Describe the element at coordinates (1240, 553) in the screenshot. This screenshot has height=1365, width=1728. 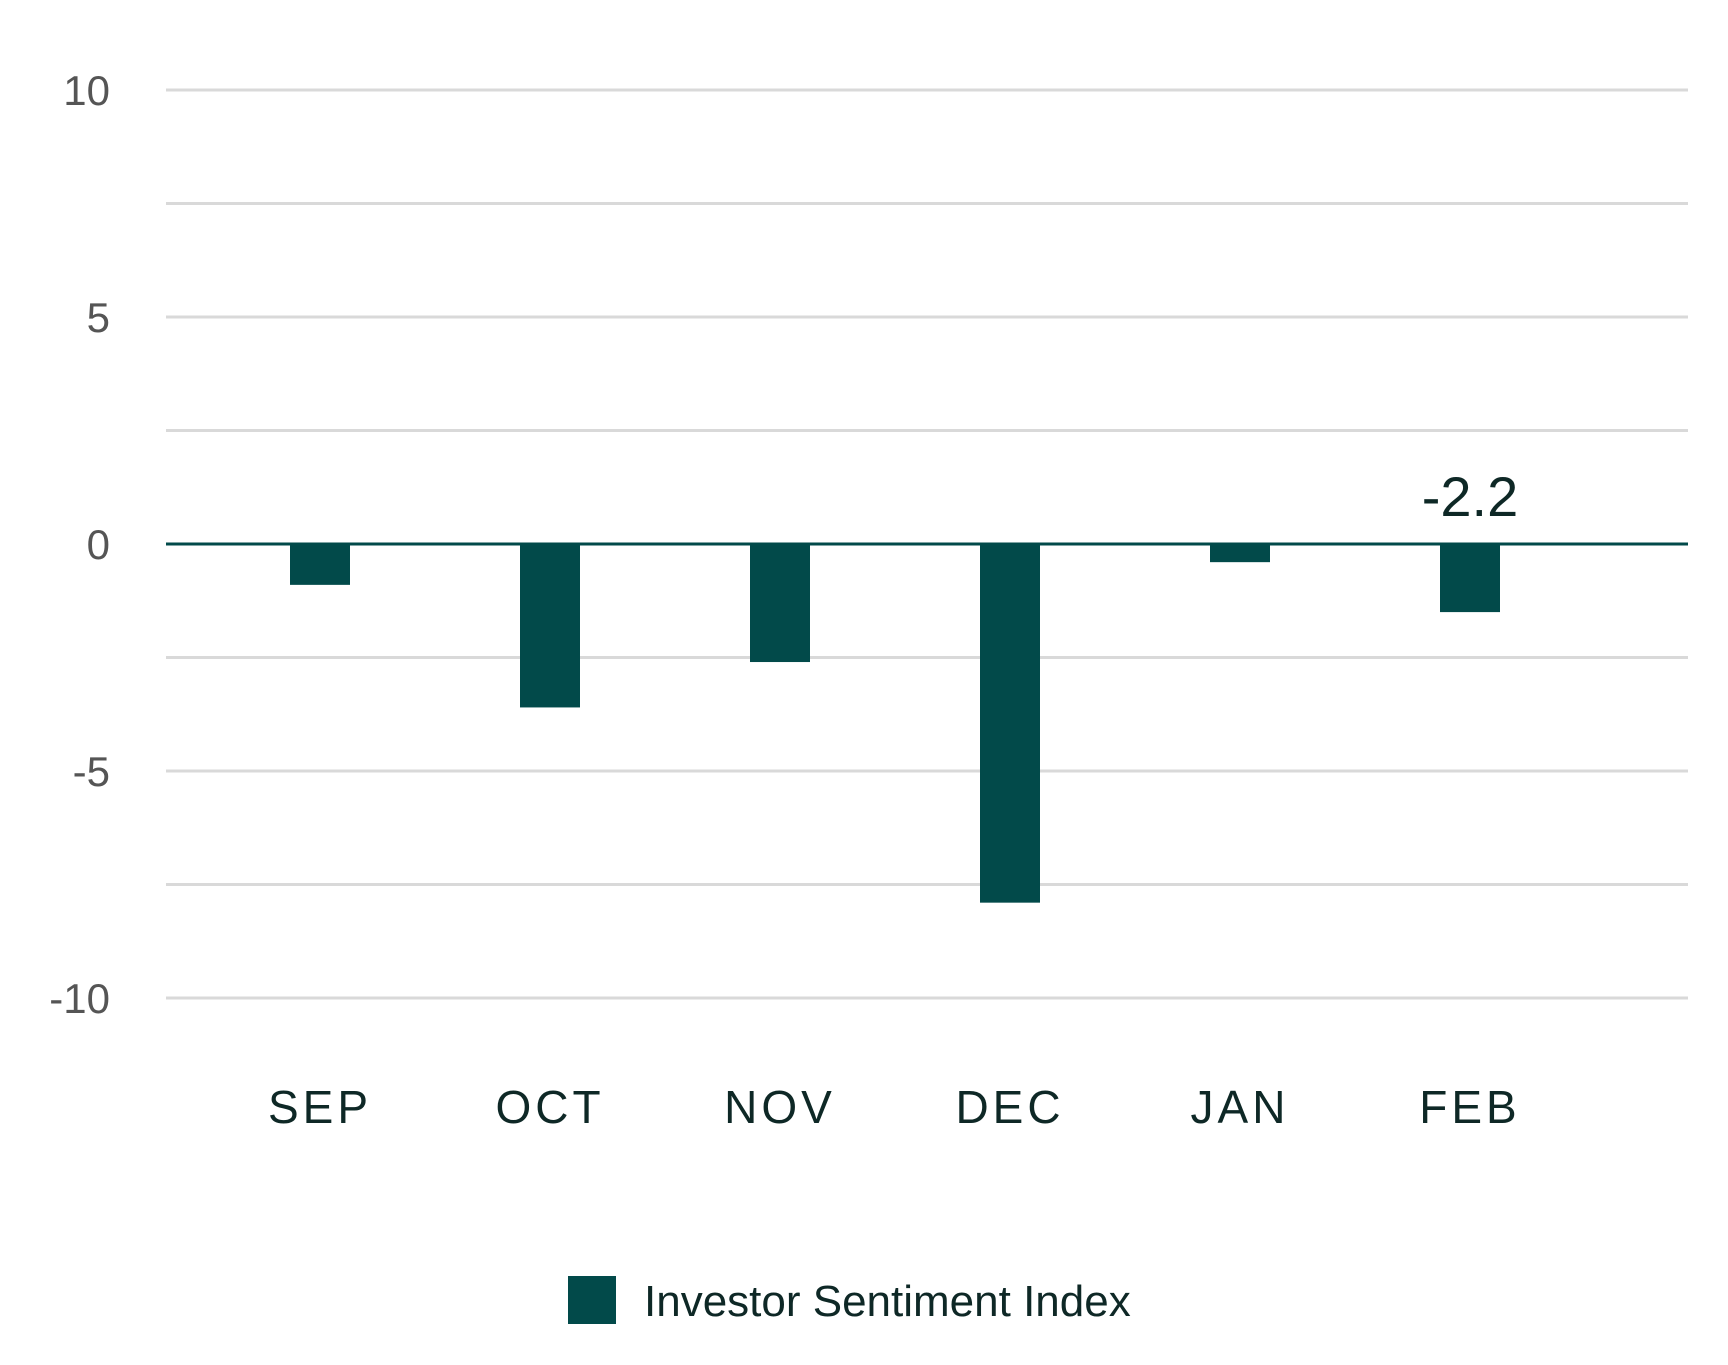
I see `bar-jan` at that location.